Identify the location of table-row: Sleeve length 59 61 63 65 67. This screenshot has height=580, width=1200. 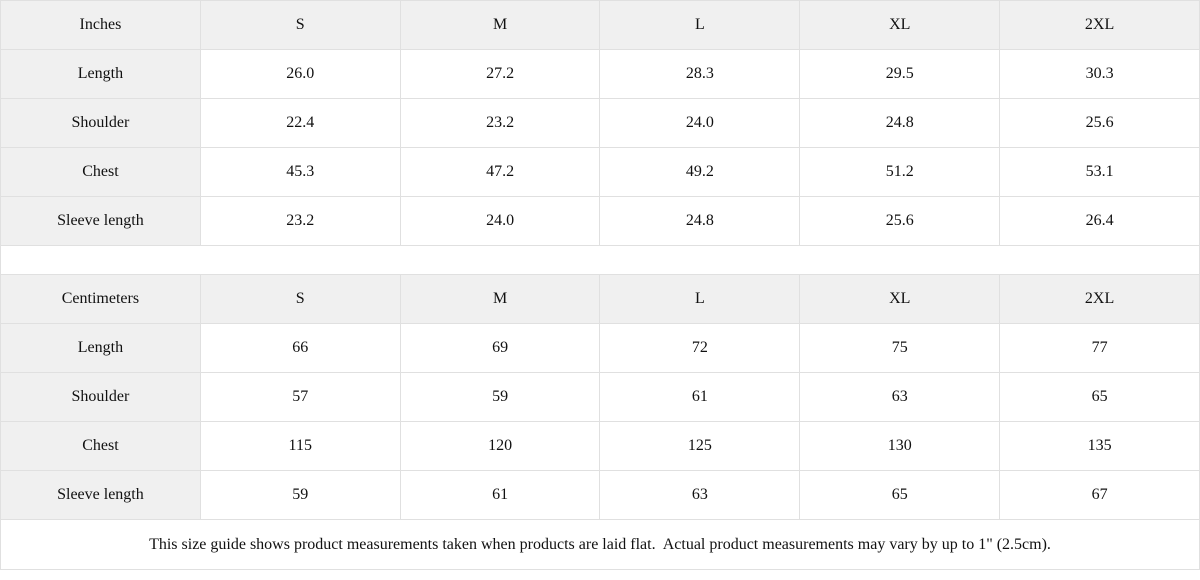
(600, 495).